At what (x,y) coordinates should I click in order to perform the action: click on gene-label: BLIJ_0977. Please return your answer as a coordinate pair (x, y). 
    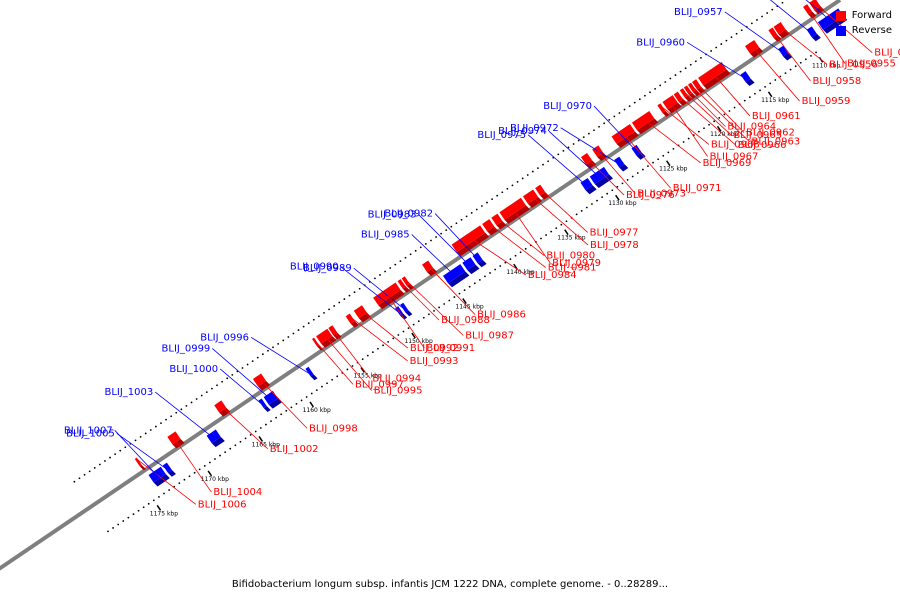
    Looking at the image, I should click on (614, 232).